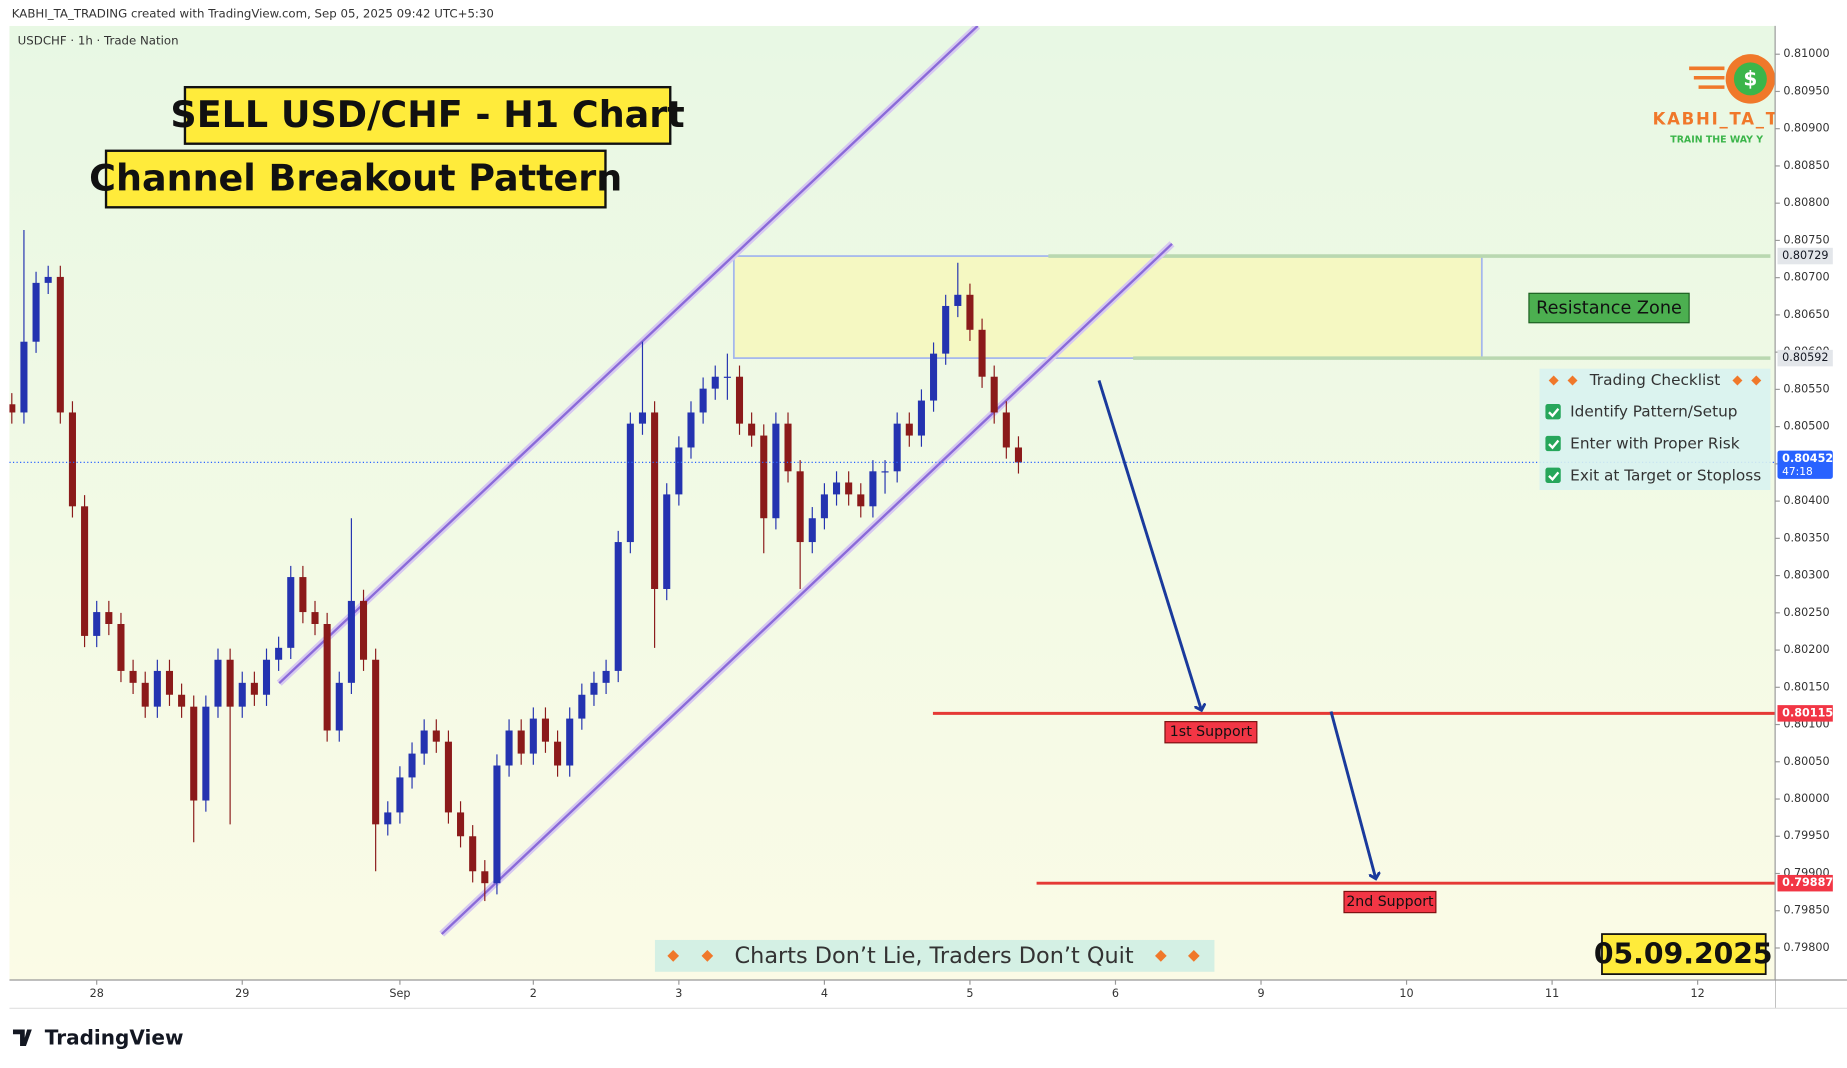 The image size is (1847, 1068). I want to click on check-item-label: Enter with Proper Risk, so click(1655, 444).